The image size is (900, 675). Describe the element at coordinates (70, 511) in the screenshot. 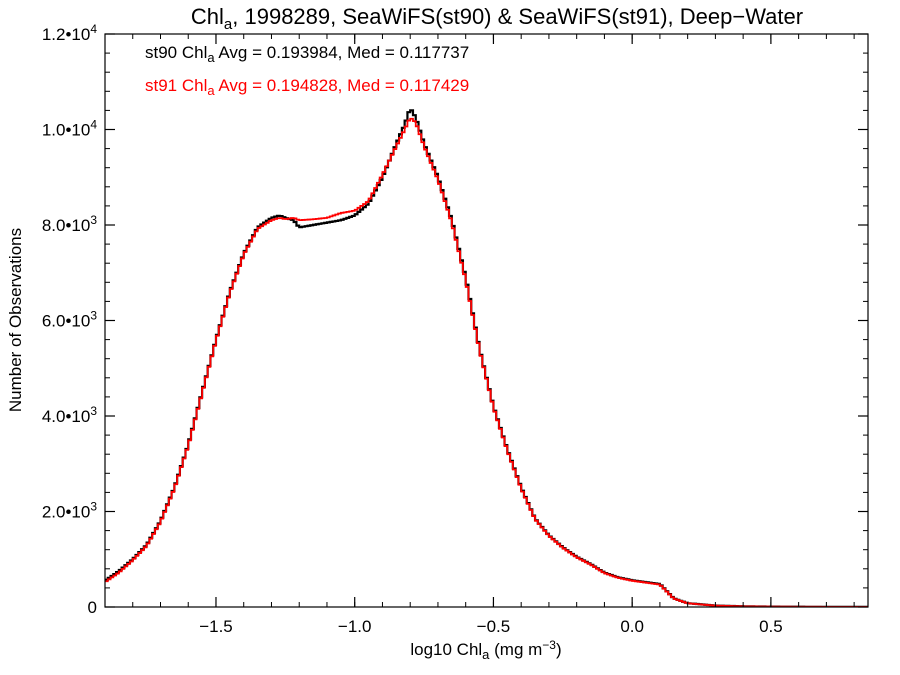

I see `y-tick-label: 2.0•103` at that location.